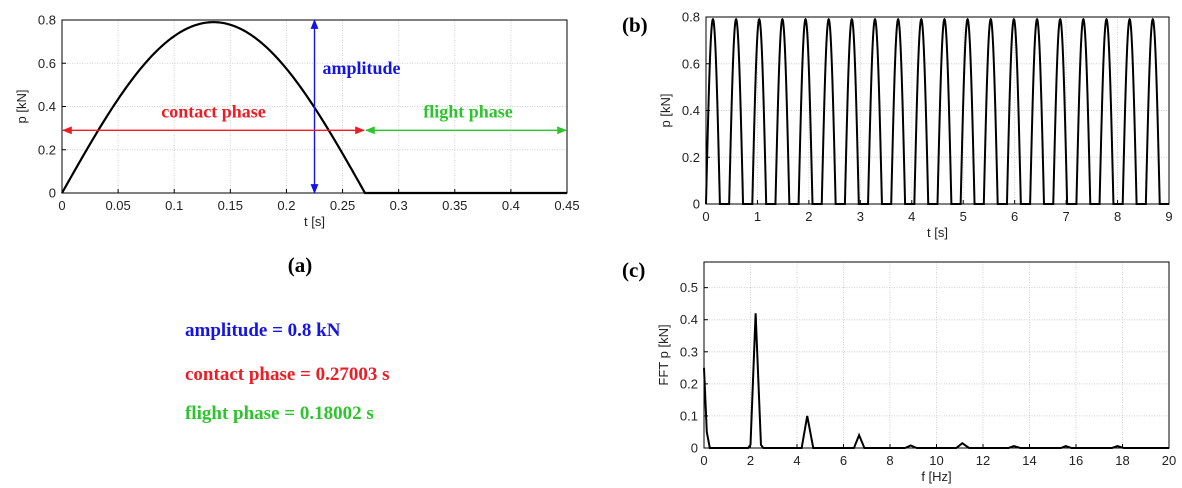  I want to click on panel-a-x-axis-label: t [s], so click(314, 221).